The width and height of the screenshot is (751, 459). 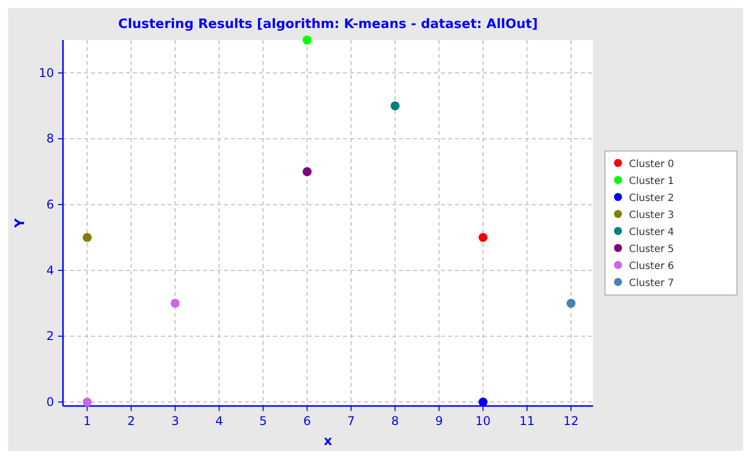 What do you see at coordinates (395, 421) in the screenshot?
I see `x-tick-label: 8` at bounding box center [395, 421].